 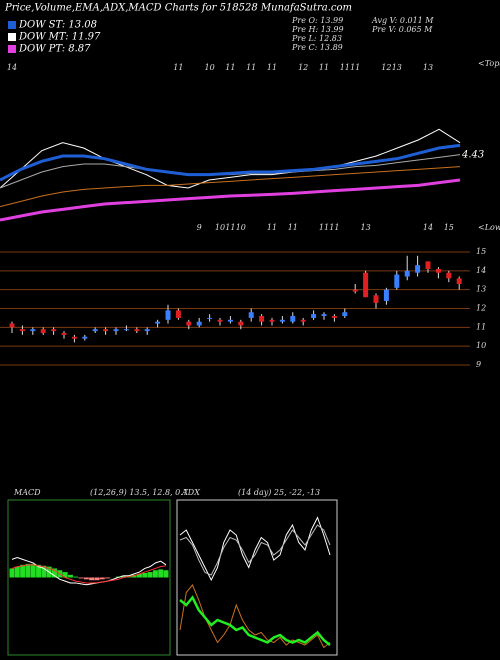 I want to click on legend-label: DOW PT: 8.87, so click(x=54, y=49).